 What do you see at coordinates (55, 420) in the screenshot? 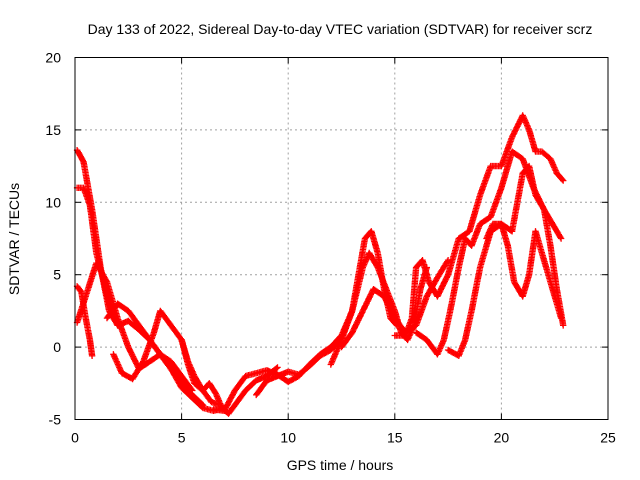
I see `y-tick-label: -5` at bounding box center [55, 420].